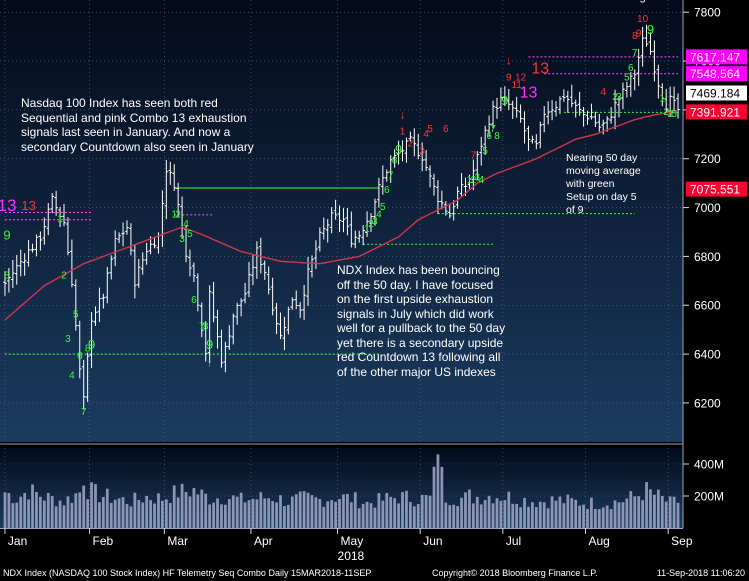  What do you see at coordinates (351, 556) in the screenshot?
I see `year-label: 2018` at bounding box center [351, 556].